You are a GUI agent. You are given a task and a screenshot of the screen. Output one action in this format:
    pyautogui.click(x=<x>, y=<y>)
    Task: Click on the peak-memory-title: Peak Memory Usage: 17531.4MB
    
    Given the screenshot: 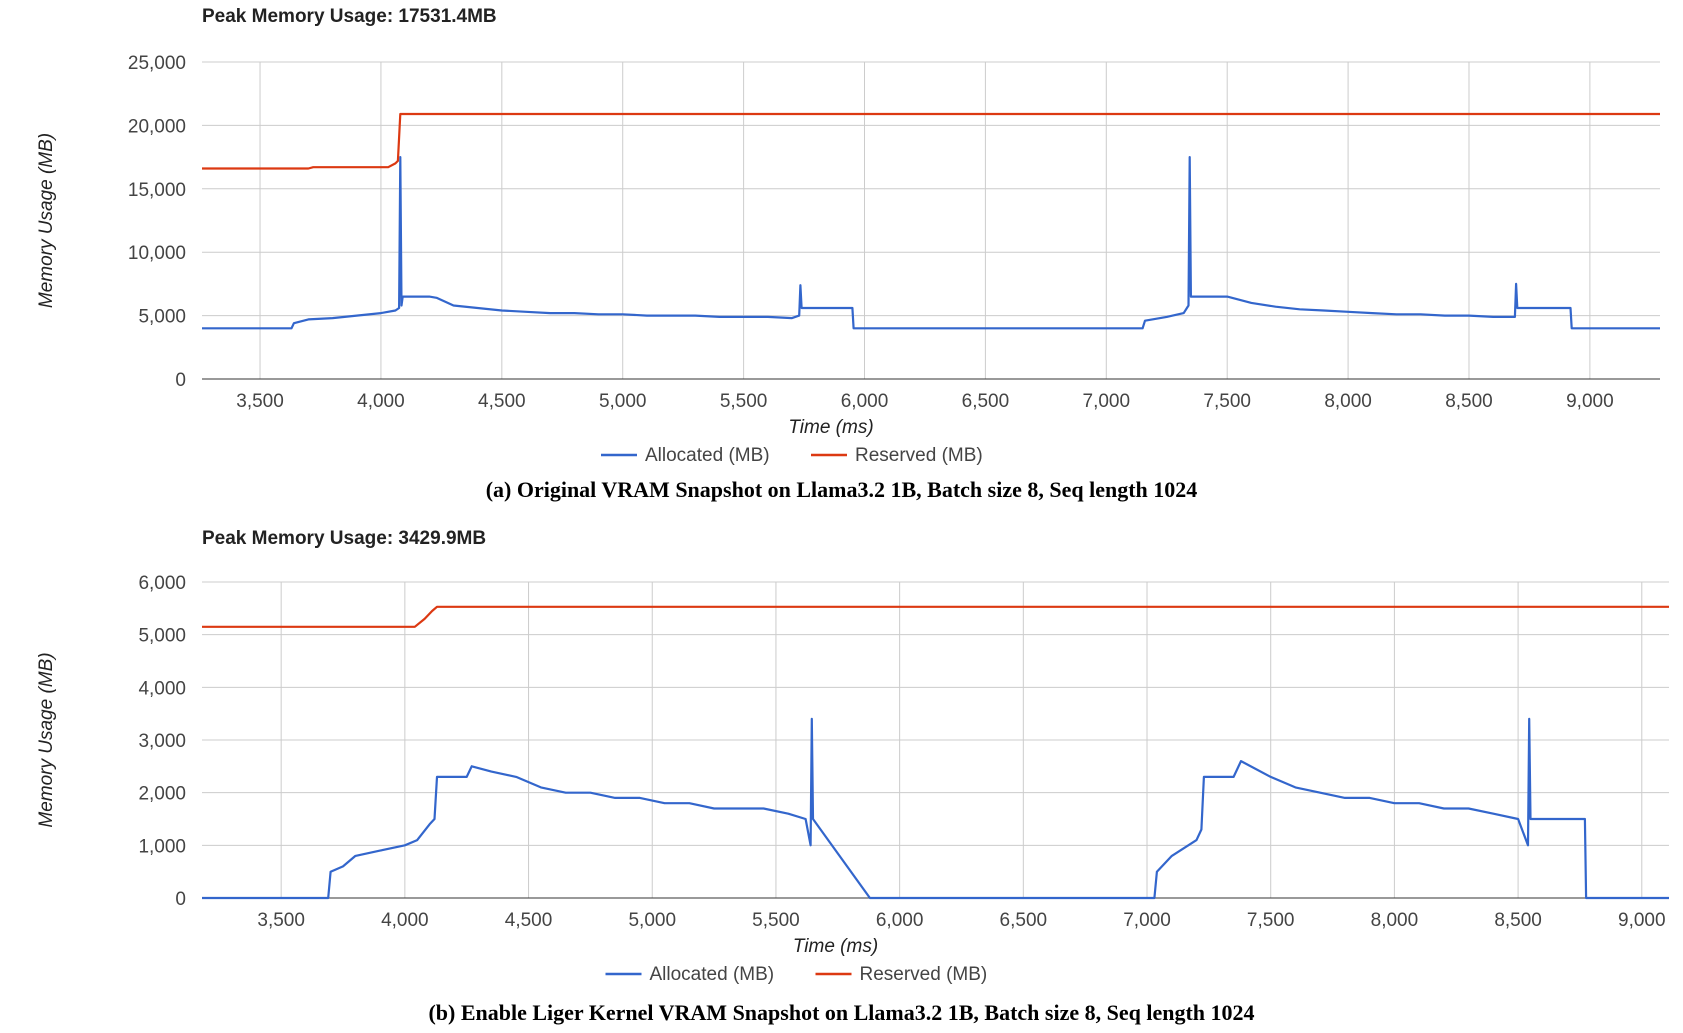 What is the action you would take?
    pyautogui.click(x=349, y=16)
    